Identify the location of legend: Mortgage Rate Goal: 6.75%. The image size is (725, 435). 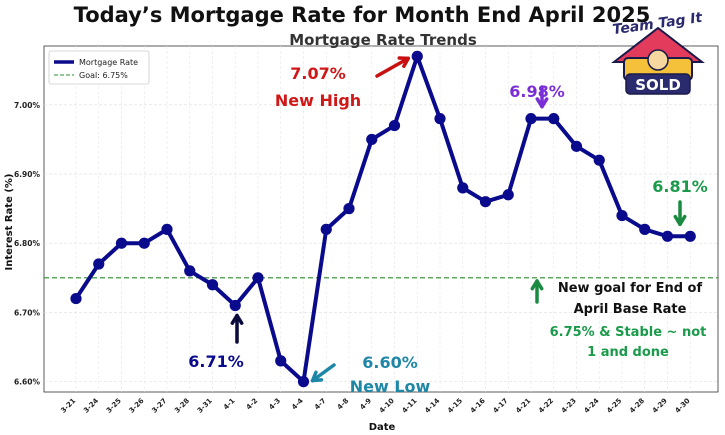
(99, 67).